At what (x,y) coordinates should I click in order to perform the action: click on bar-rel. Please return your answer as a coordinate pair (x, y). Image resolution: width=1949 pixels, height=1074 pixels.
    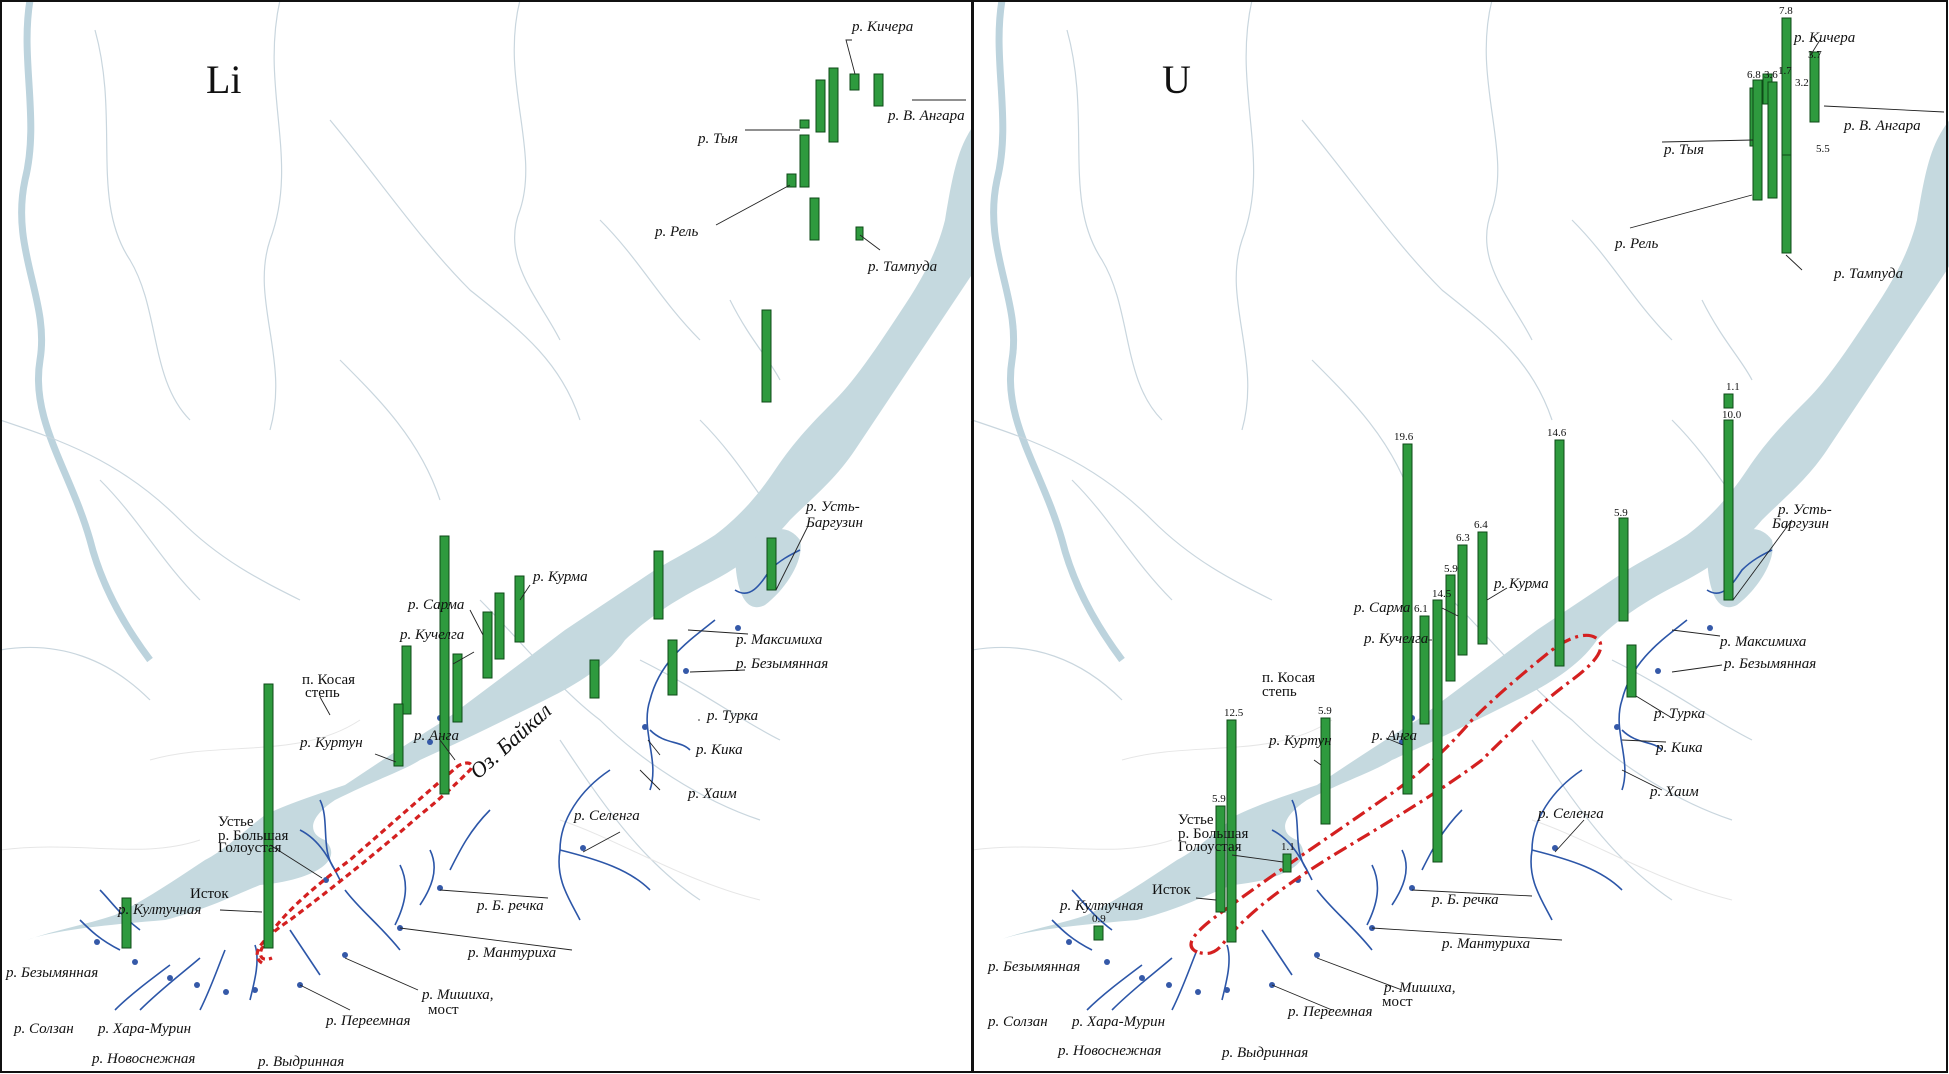
    Looking at the image, I should click on (804, 161).